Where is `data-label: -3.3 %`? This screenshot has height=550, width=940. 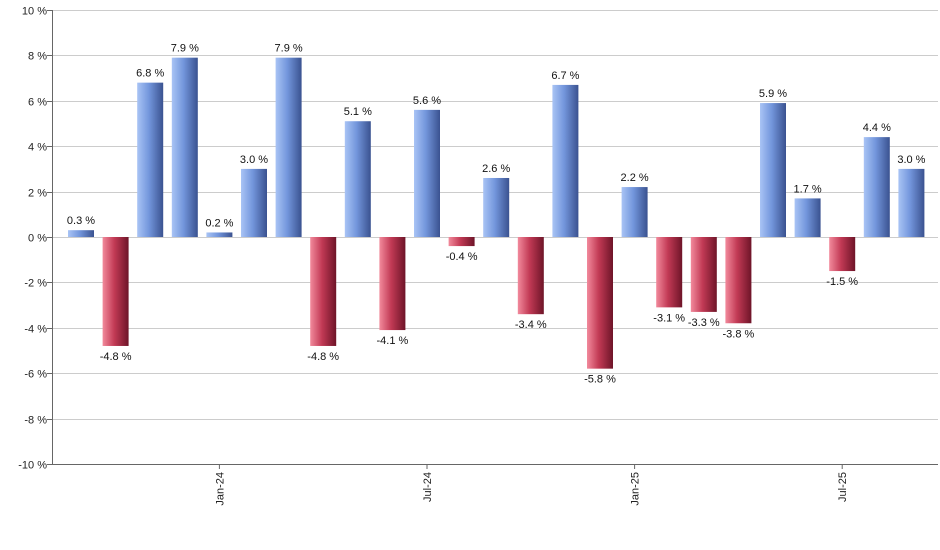 data-label: -3.3 % is located at coordinates (704, 323).